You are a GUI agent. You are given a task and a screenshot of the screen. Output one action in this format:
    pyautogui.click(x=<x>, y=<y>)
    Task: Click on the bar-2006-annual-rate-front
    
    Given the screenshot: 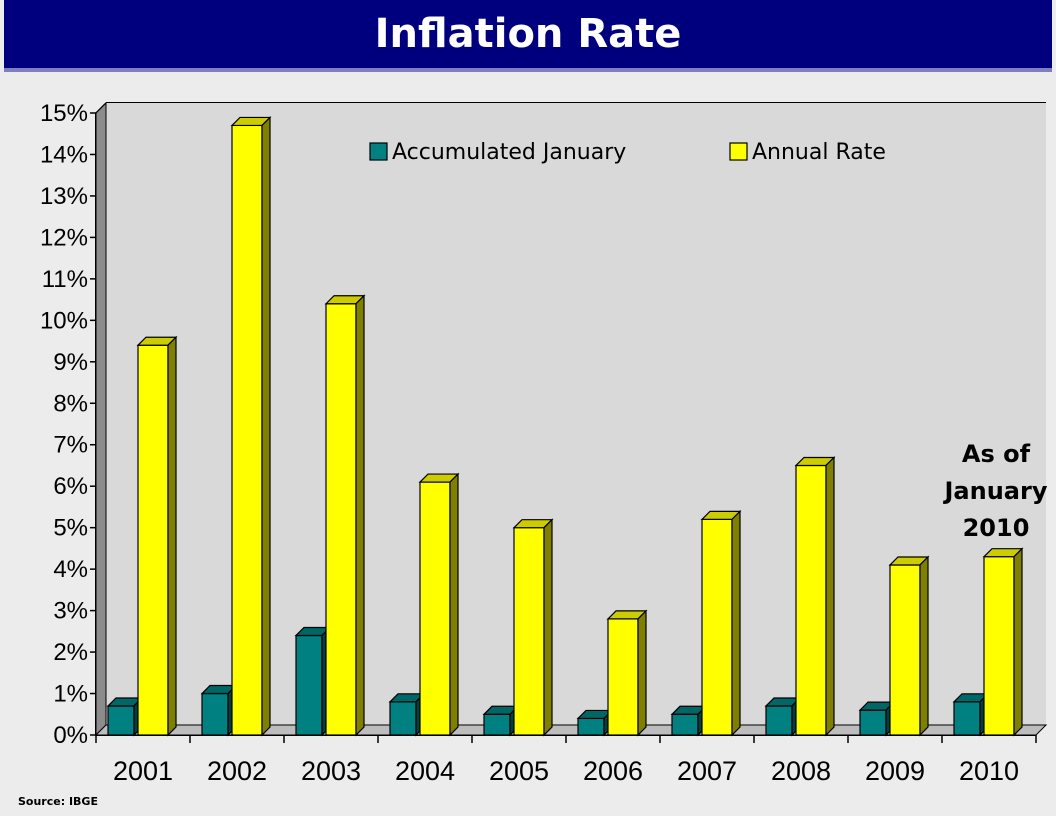 What is the action you would take?
    pyautogui.click(x=623, y=677)
    